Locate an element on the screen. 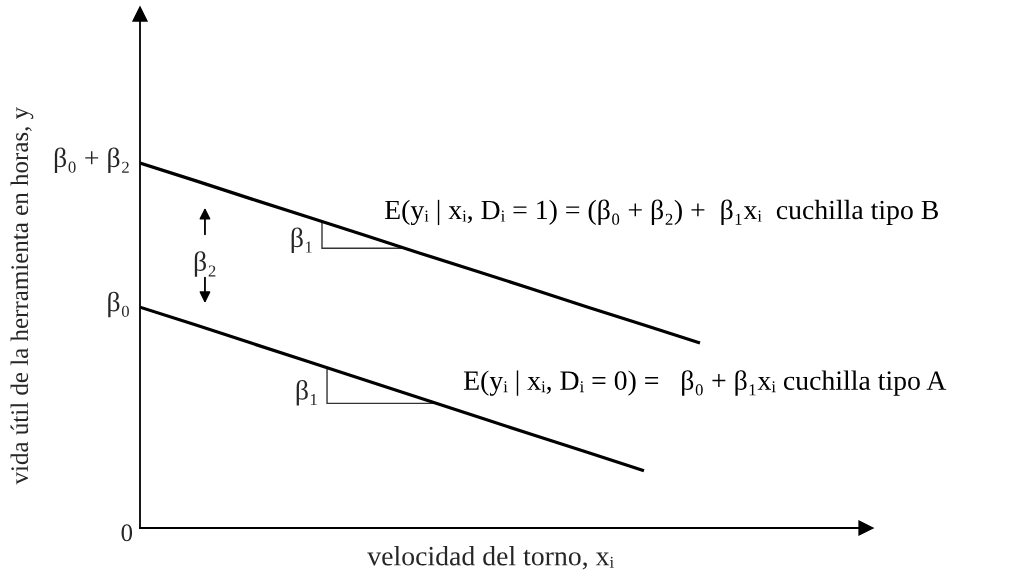 The image size is (1035, 575). y-axis-title: vida útil de la herramienta en horas, y is located at coordinates (22, 295).